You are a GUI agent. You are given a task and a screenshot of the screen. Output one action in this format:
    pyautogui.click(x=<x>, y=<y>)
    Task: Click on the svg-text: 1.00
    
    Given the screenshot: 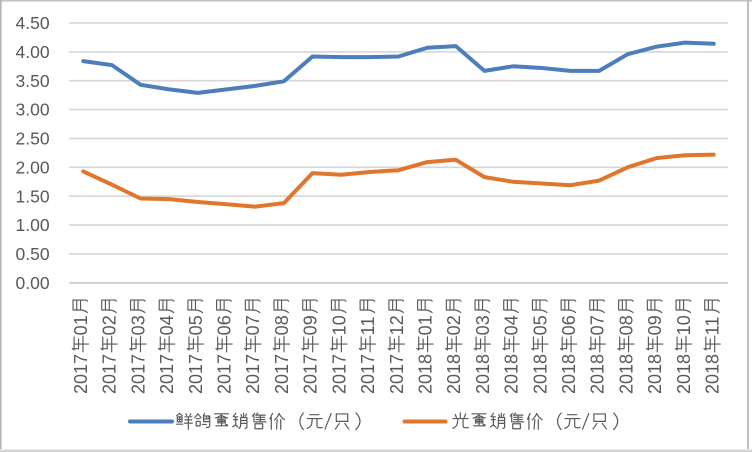 What is the action you would take?
    pyautogui.click(x=33, y=225)
    